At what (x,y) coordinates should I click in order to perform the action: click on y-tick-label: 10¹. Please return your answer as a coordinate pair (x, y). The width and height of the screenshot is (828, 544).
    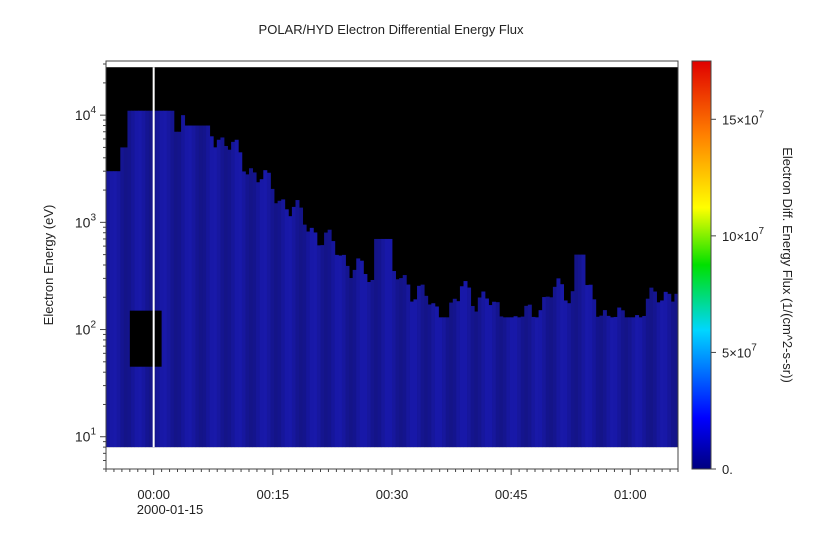
    Looking at the image, I should click on (86, 436).